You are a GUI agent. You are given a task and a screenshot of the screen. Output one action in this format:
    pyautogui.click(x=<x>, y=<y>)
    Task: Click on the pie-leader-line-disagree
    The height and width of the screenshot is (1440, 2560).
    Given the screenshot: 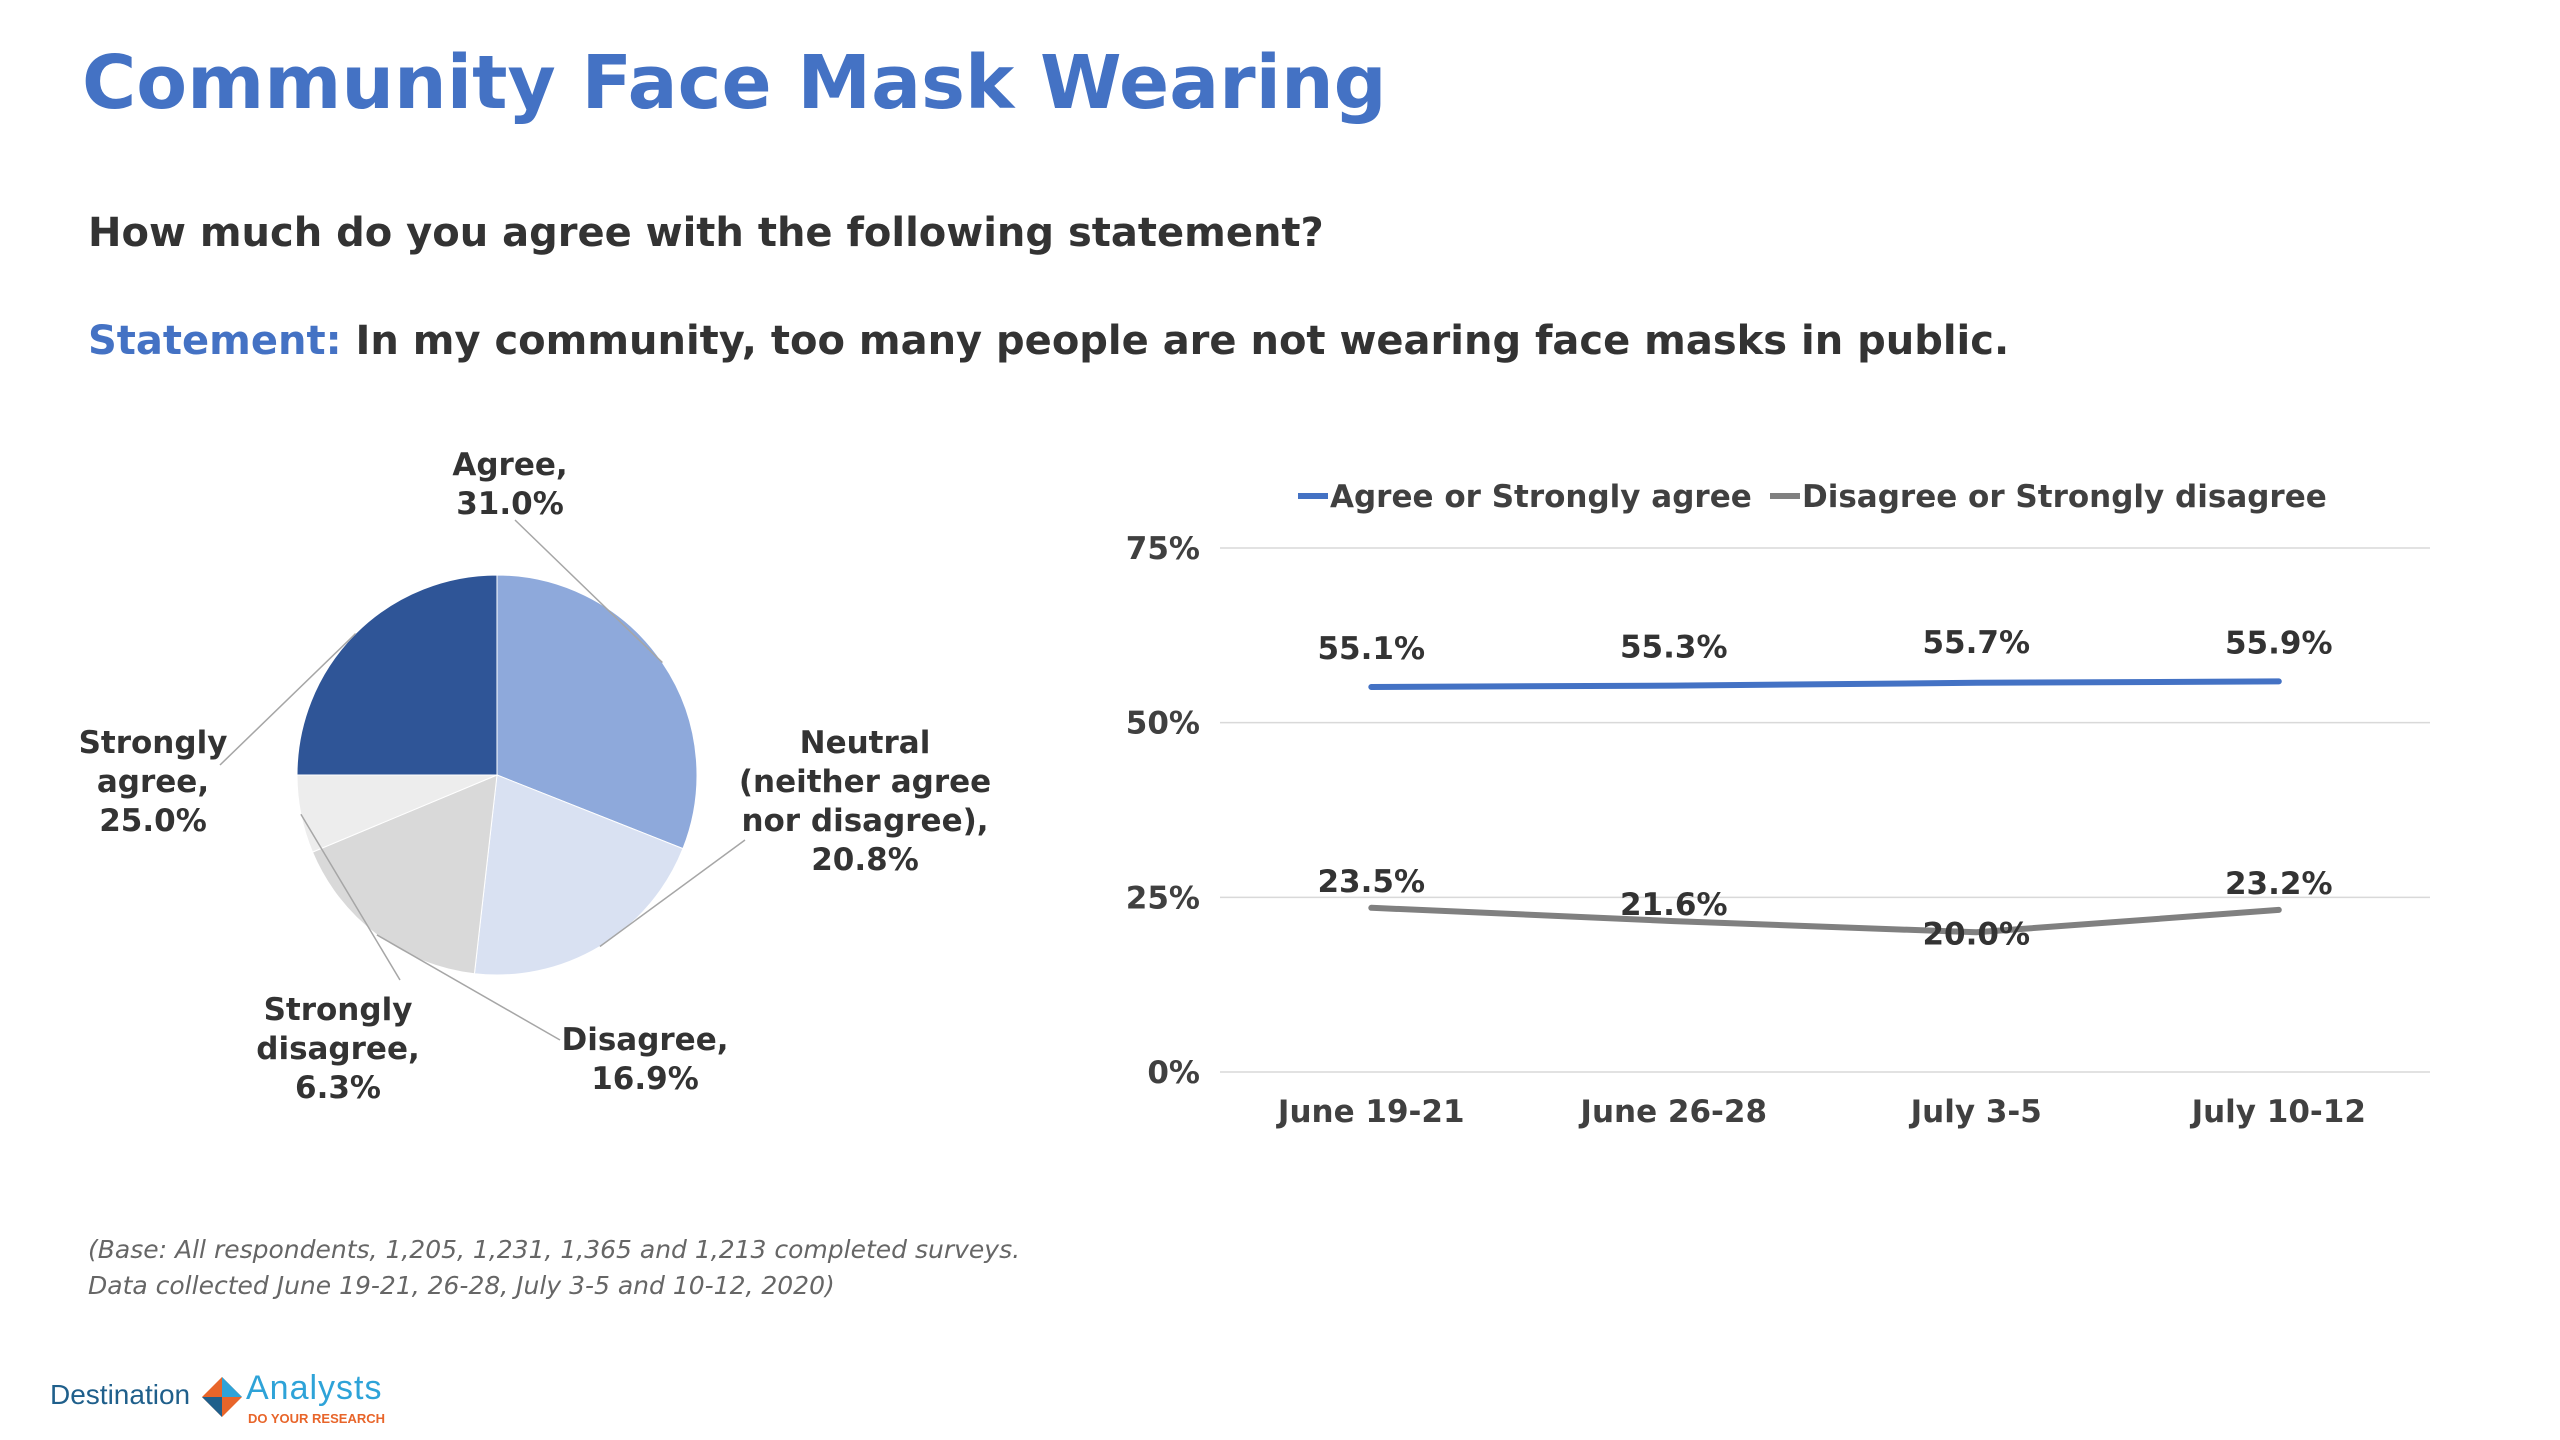 What is the action you would take?
    pyautogui.click(x=468, y=987)
    